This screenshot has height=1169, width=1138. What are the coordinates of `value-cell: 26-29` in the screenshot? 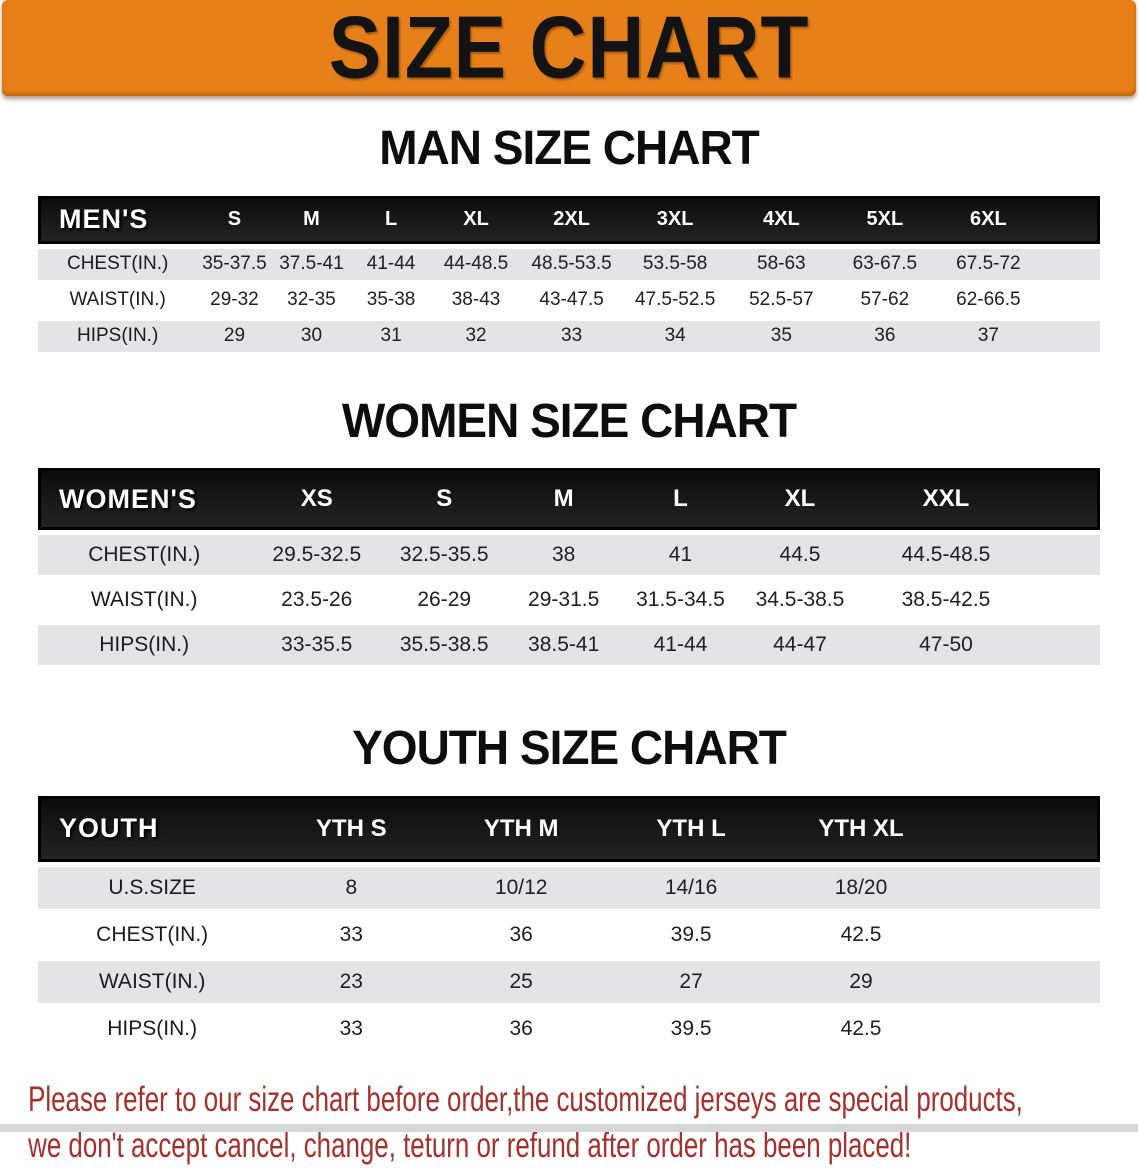 It's located at (444, 600).